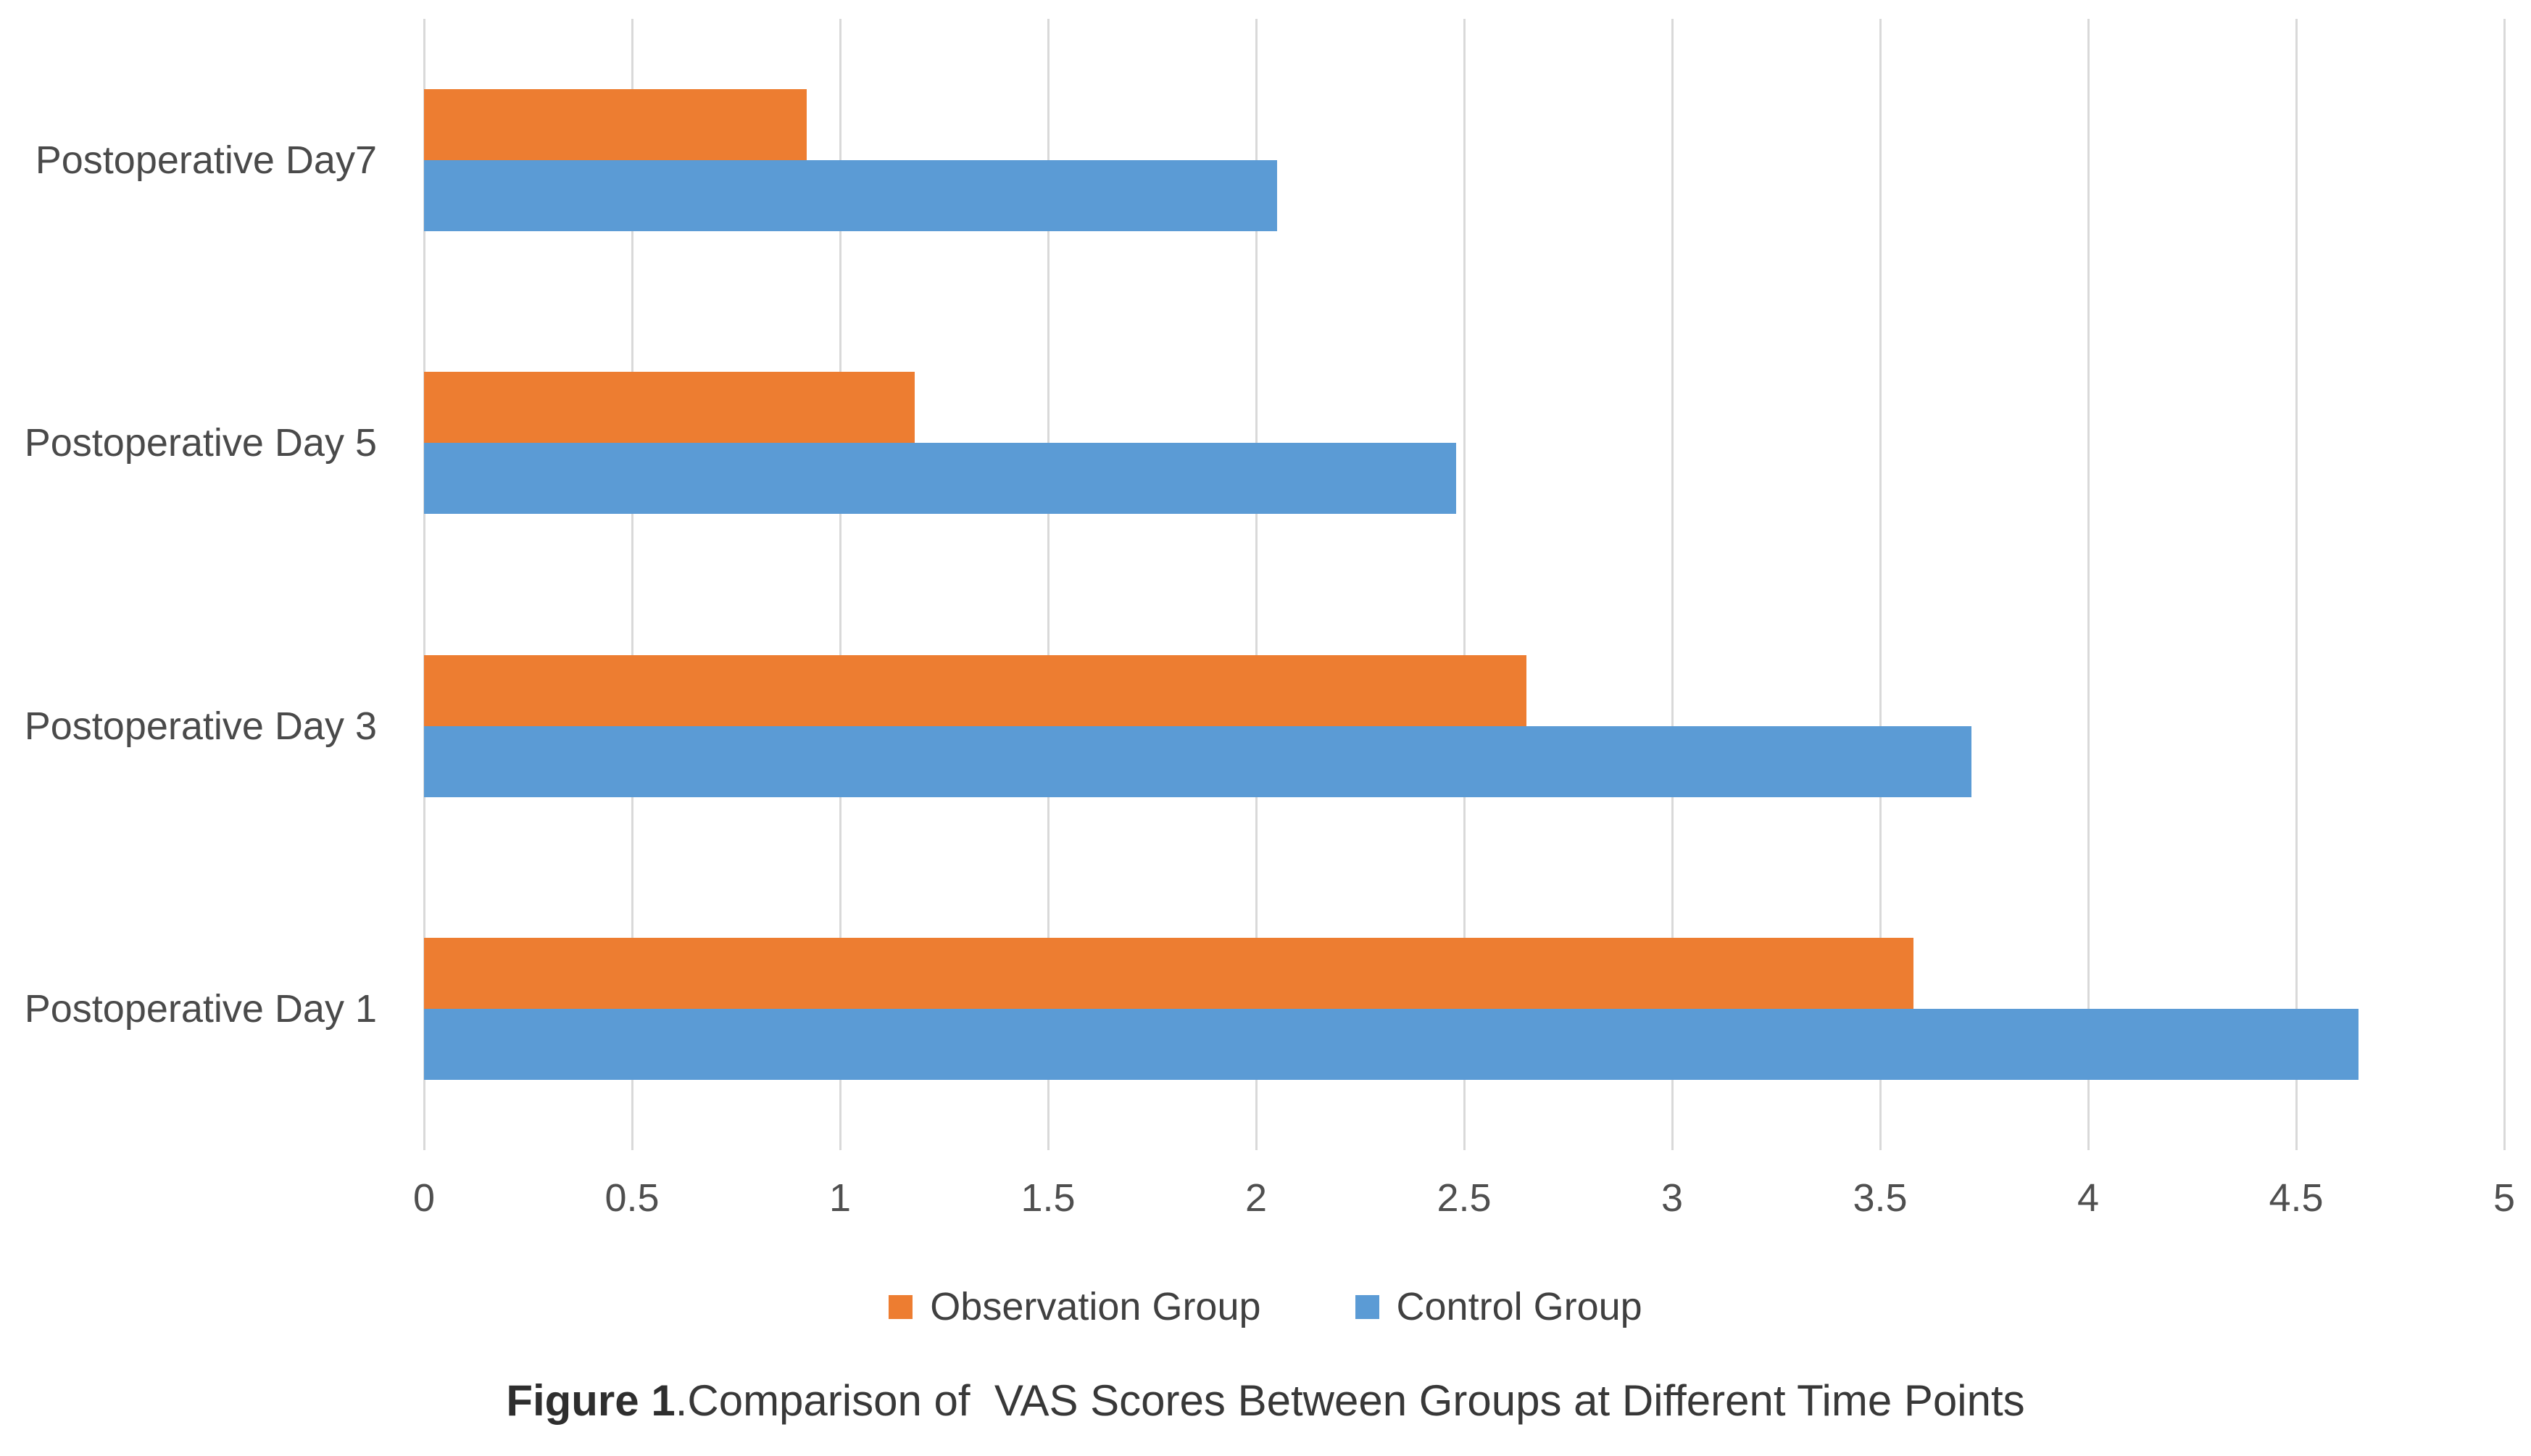 The width and height of the screenshot is (2531, 1456). Describe the element at coordinates (901, 1306) in the screenshot. I see `legend-swatch-observation-group` at that location.